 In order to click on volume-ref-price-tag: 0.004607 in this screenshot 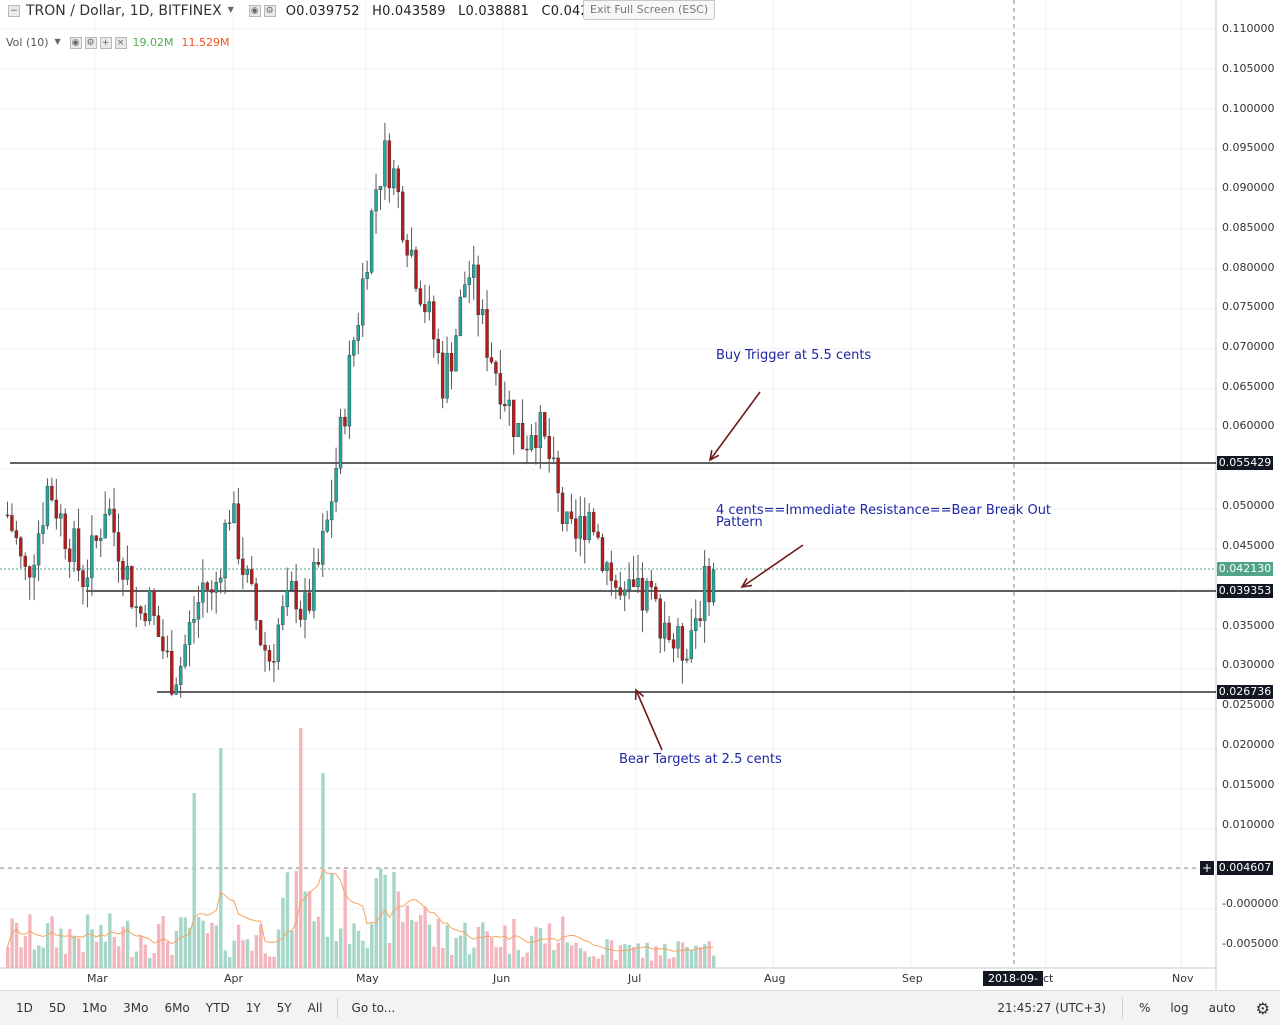, I will do `click(1245, 868)`.